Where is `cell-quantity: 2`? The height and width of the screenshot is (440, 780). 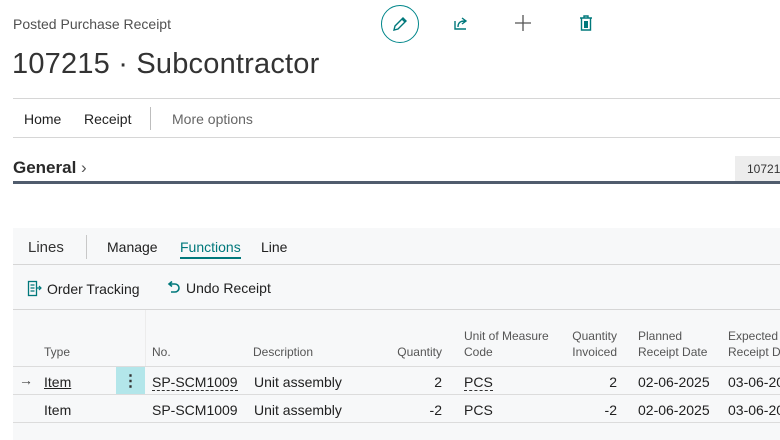
cell-quantity: 2 is located at coordinates (438, 382).